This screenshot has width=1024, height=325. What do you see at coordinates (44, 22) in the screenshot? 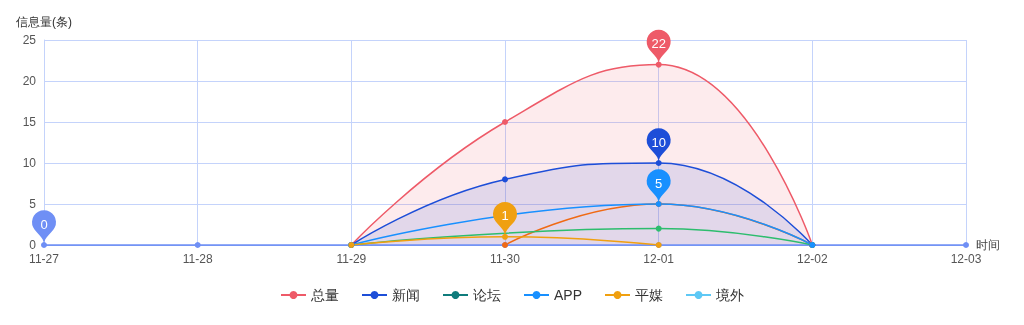
I see `y-axis-title: 信息量(条)` at bounding box center [44, 22].